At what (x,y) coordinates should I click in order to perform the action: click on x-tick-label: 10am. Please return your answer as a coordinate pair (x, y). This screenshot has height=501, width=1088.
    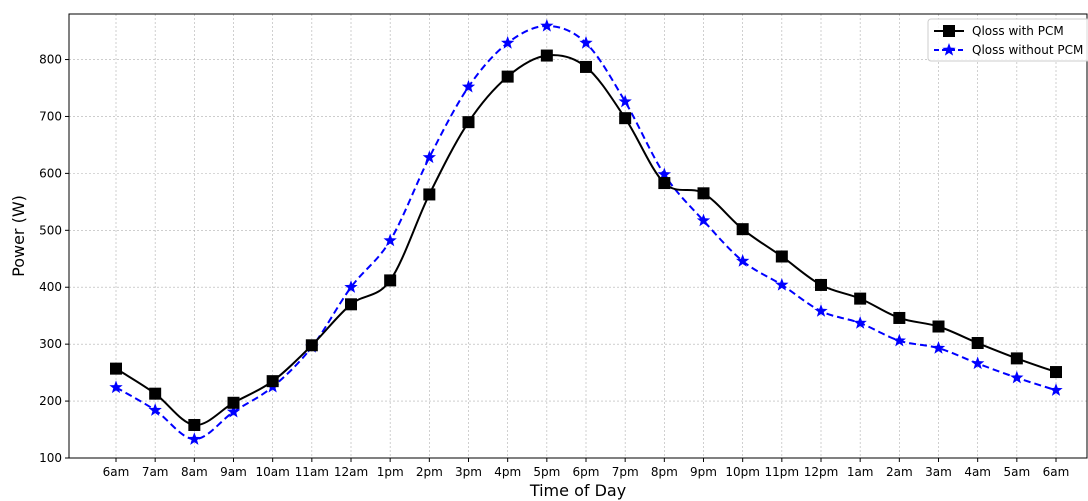
    Looking at the image, I should click on (273, 472).